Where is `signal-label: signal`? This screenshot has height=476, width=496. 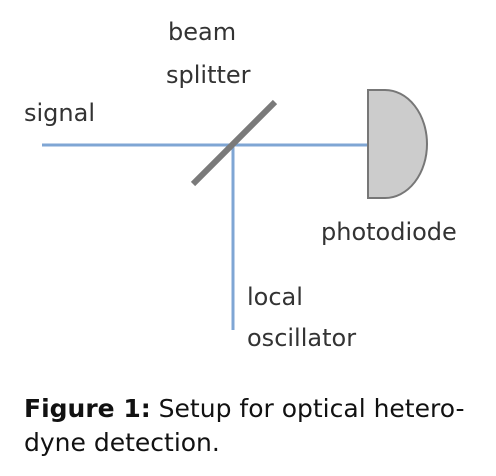 signal-label: signal is located at coordinates (59, 113).